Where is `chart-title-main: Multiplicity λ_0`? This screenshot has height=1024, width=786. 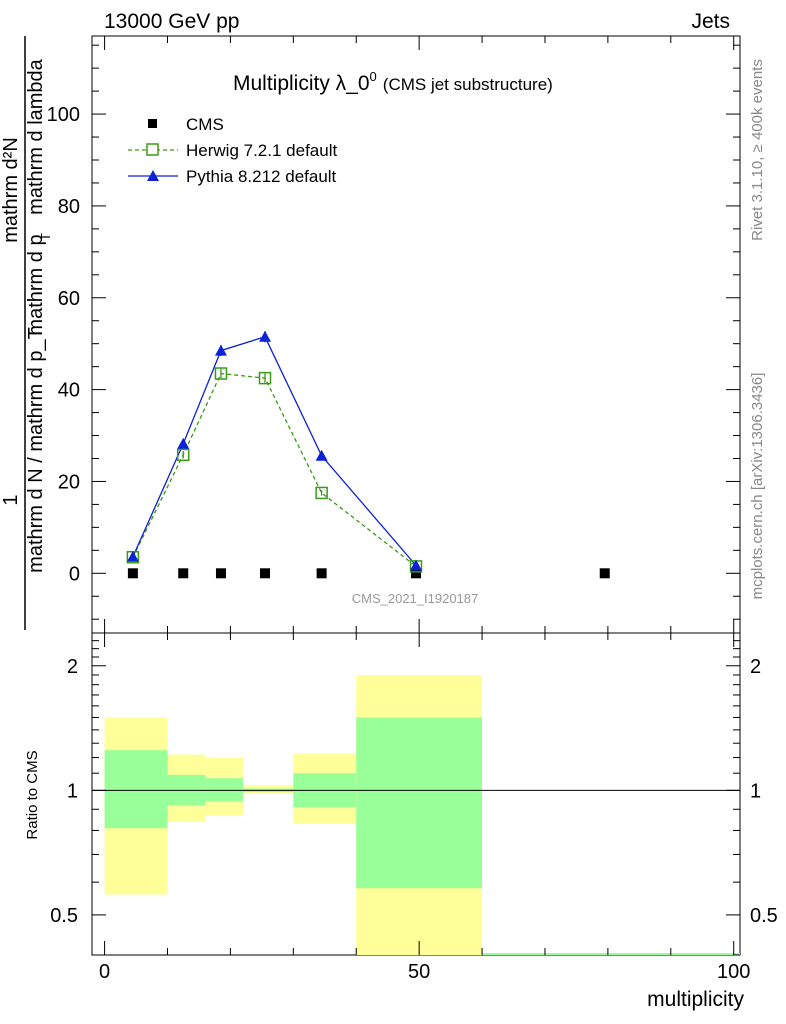 chart-title-main: Multiplicity λ_0 is located at coordinates (301, 83).